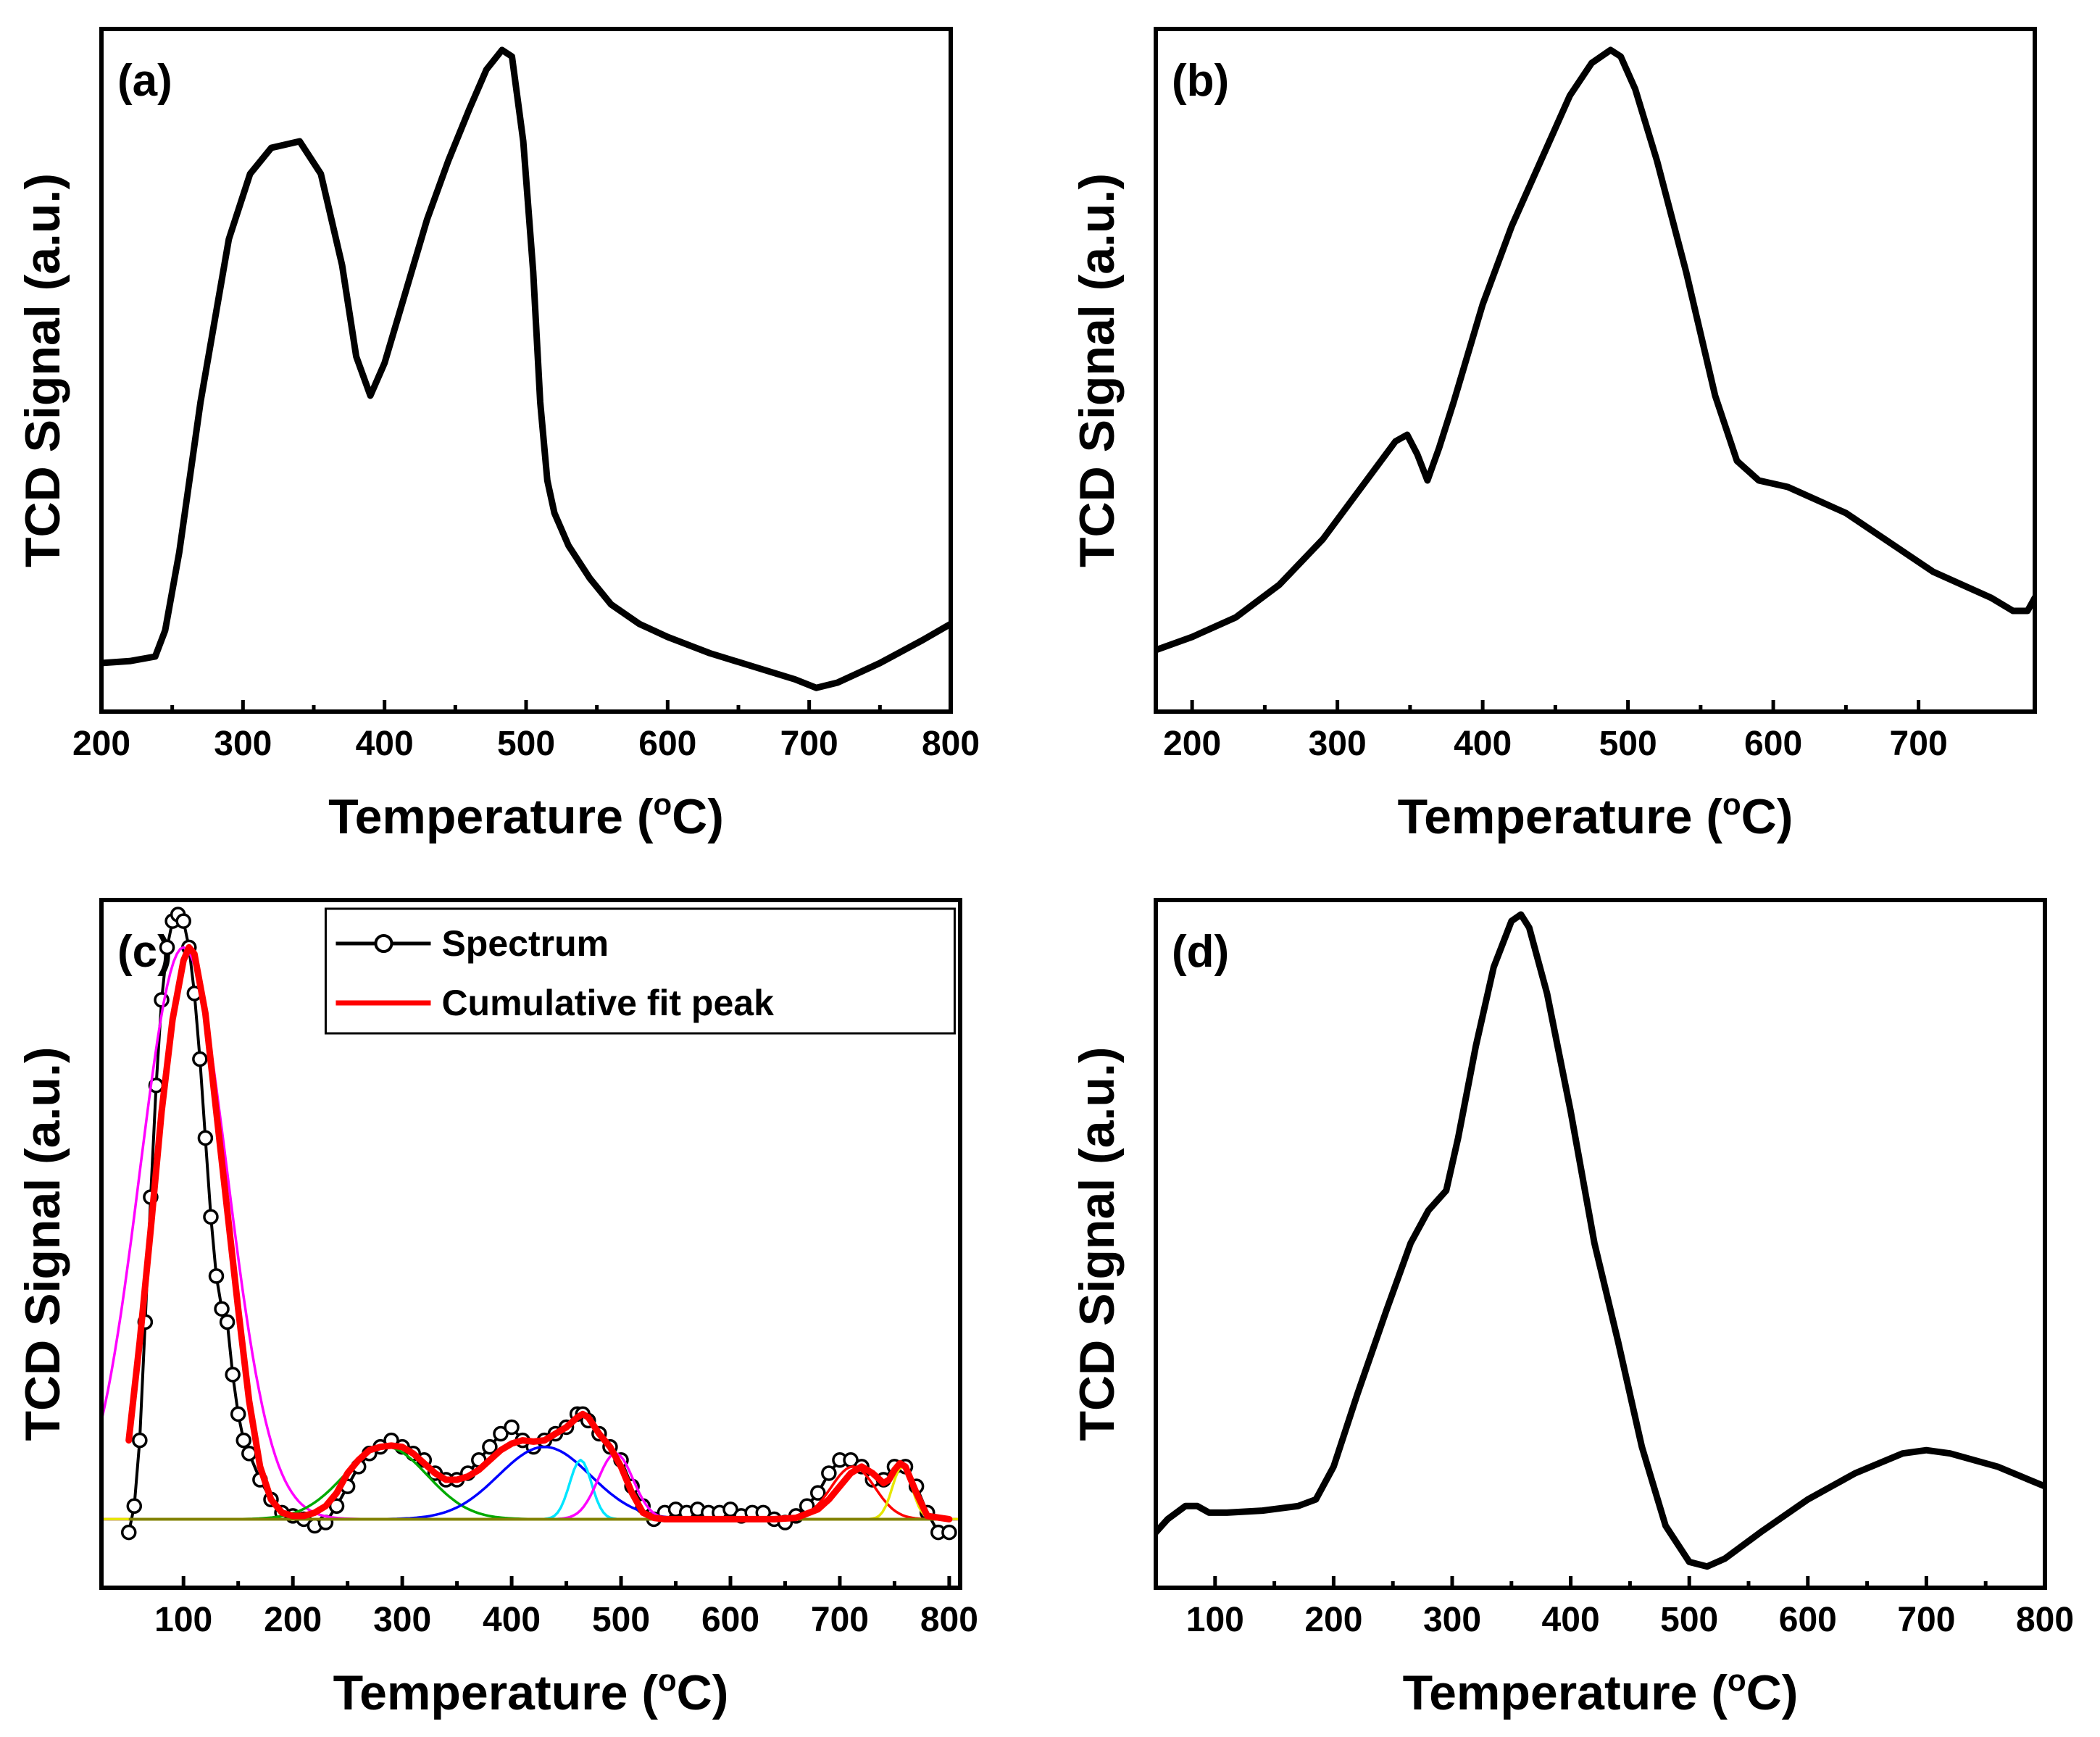  Describe the element at coordinates (1200, 81) in the screenshot. I see `panel-label: (b)` at that location.